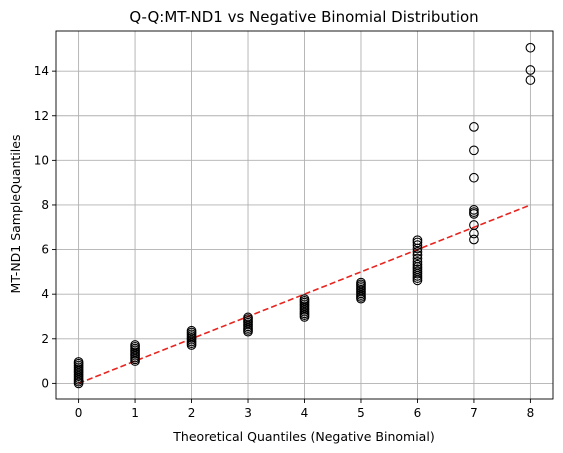 This screenshot has height=453, width=563. I want to click on x-tick-label: 3, so click(248, 413).